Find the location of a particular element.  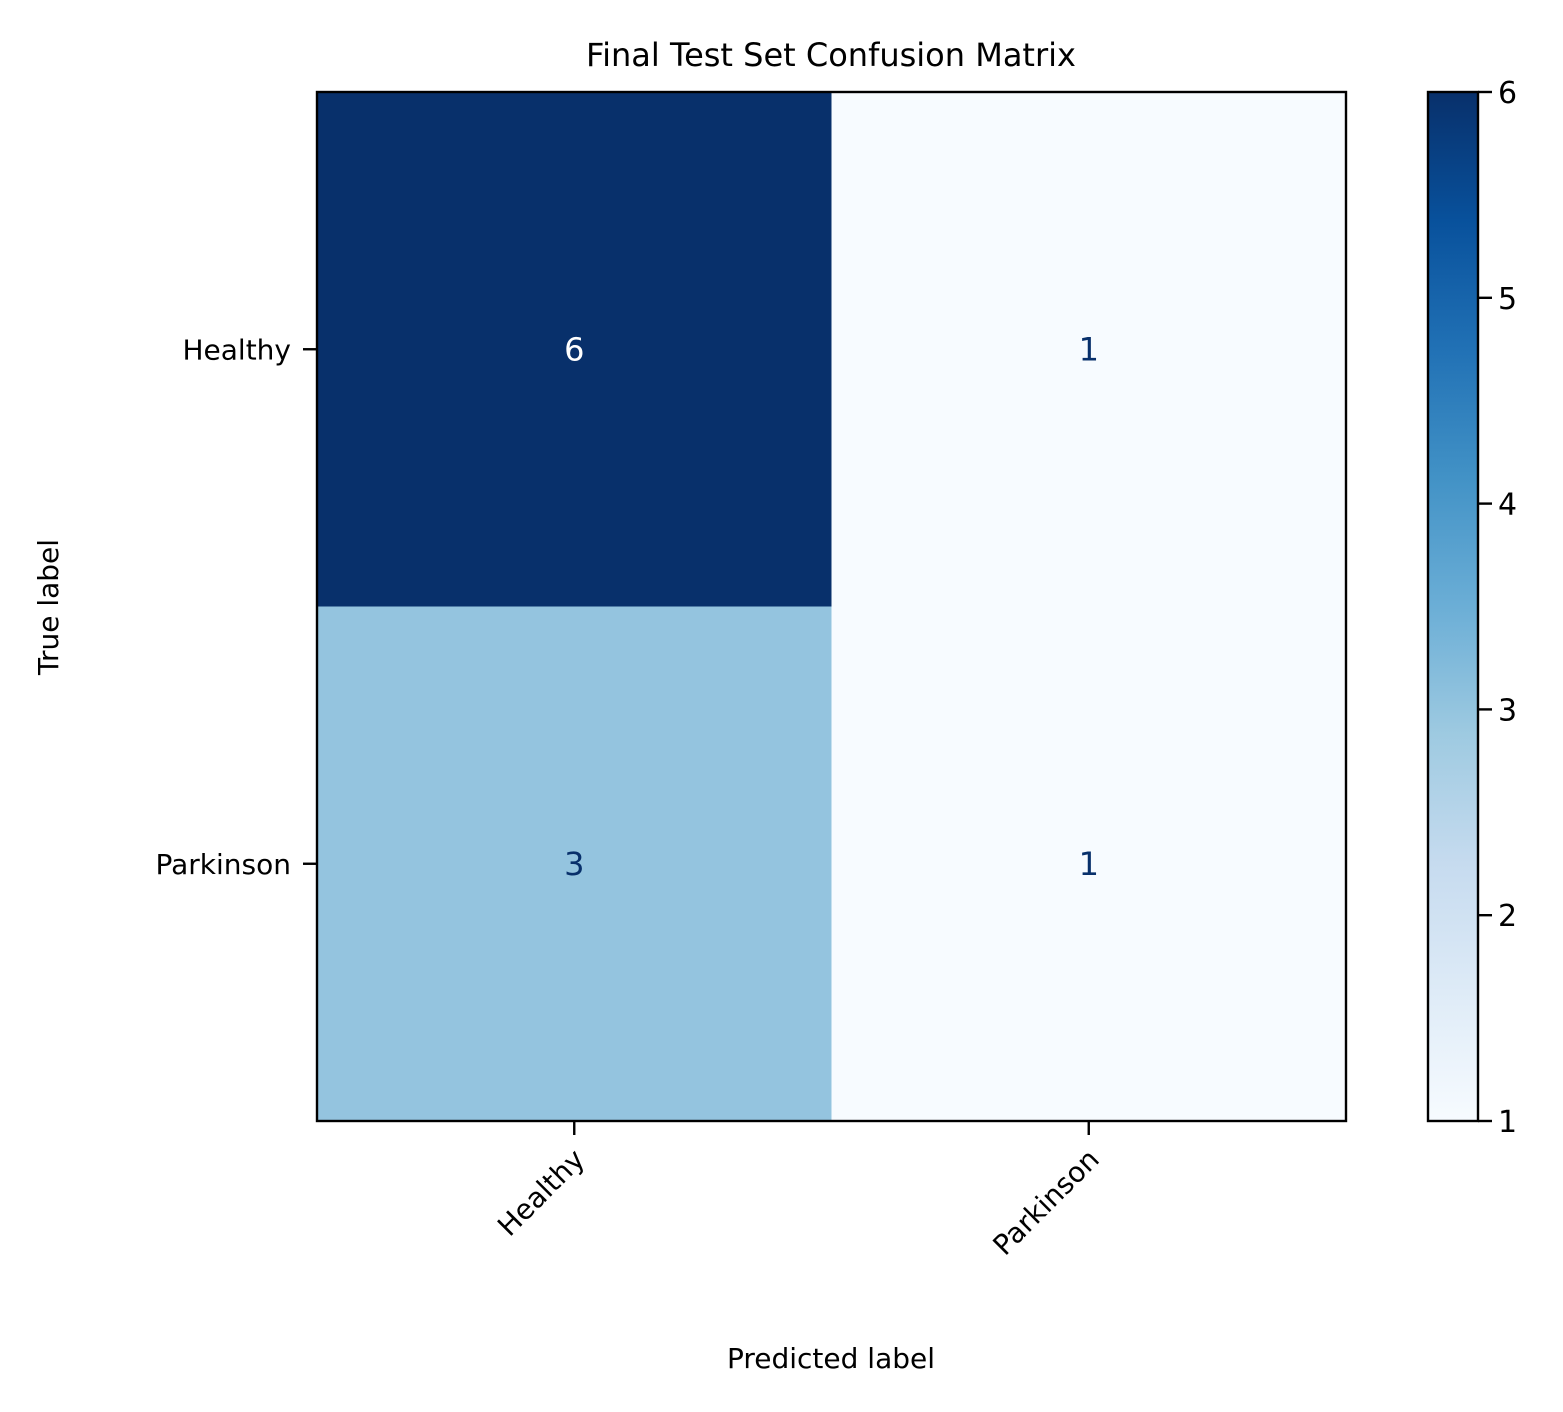

x-tick-label: Parkinson is located at coordinates (1046, 1202).